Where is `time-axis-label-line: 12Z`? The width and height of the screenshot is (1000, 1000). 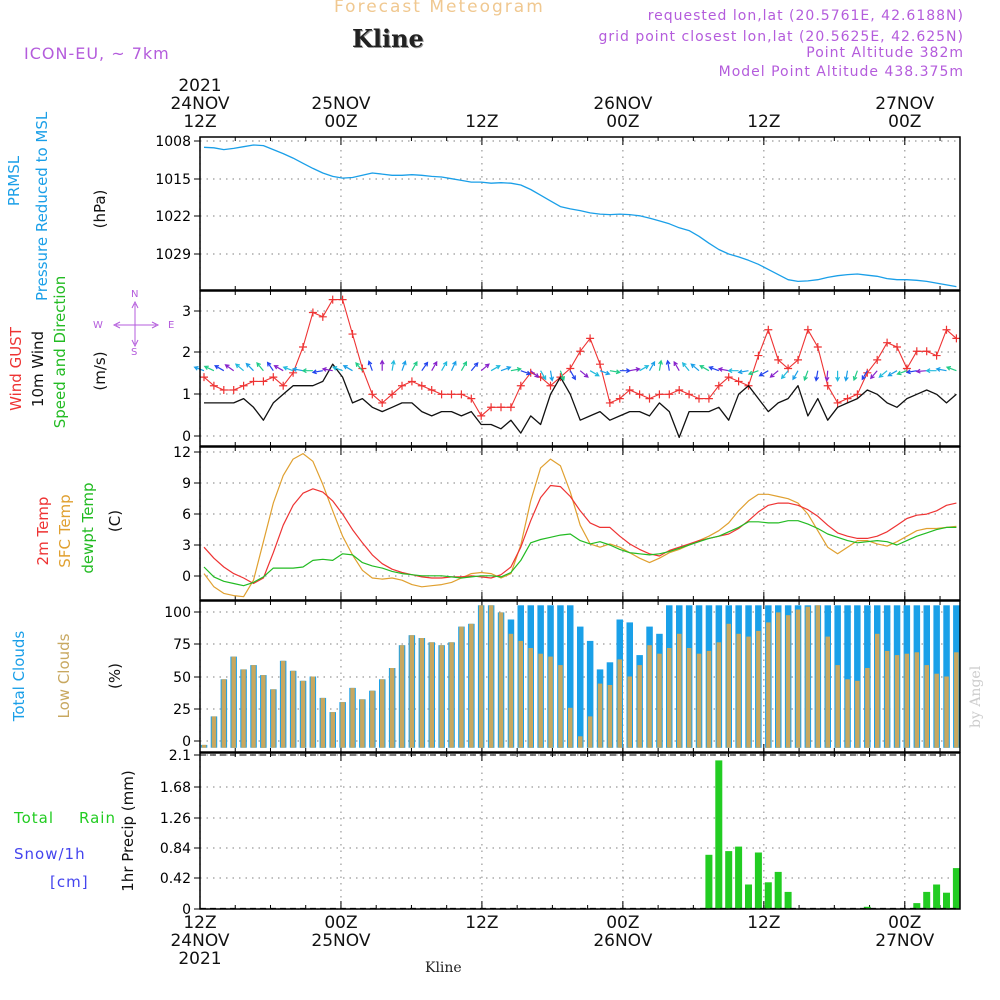 time-axis-label-line: 12Z is located at coordinates (200, 923).